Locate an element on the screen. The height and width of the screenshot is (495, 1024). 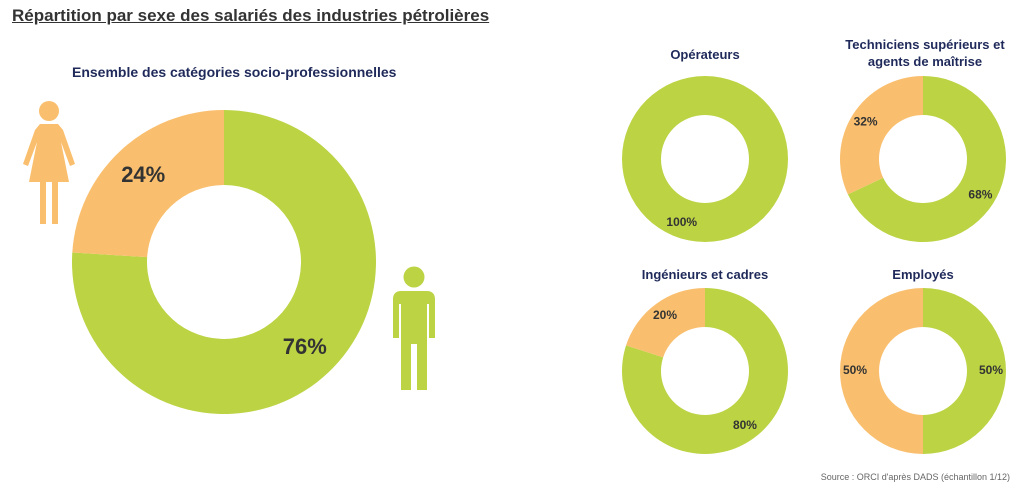
donut-chart-techniciens-label-women: 32% is located at coordinates (866, 122).